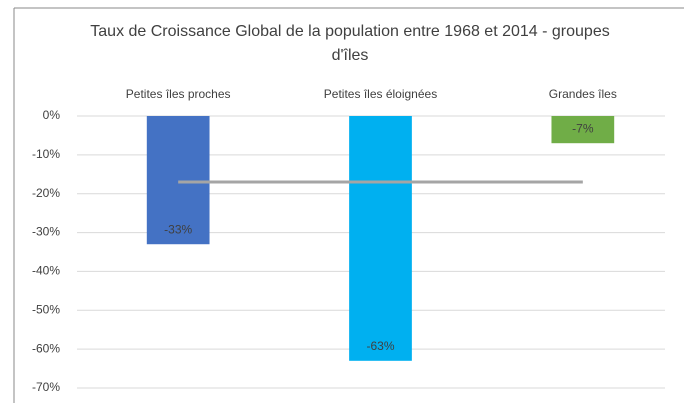  I want to click on y-tick-label: -20%, so click(46, 193).